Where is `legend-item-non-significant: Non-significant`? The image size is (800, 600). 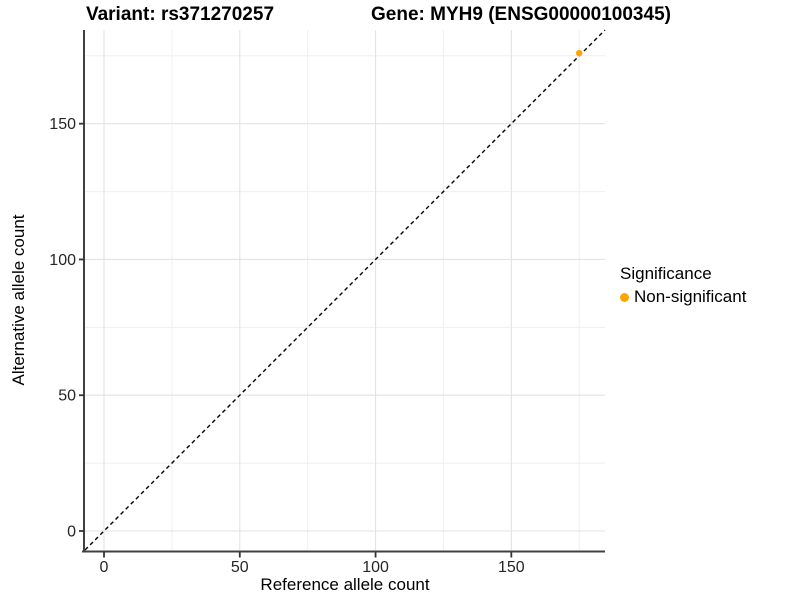 legend-item-non-significant: Non-significant is located at coordinates (683, 297).